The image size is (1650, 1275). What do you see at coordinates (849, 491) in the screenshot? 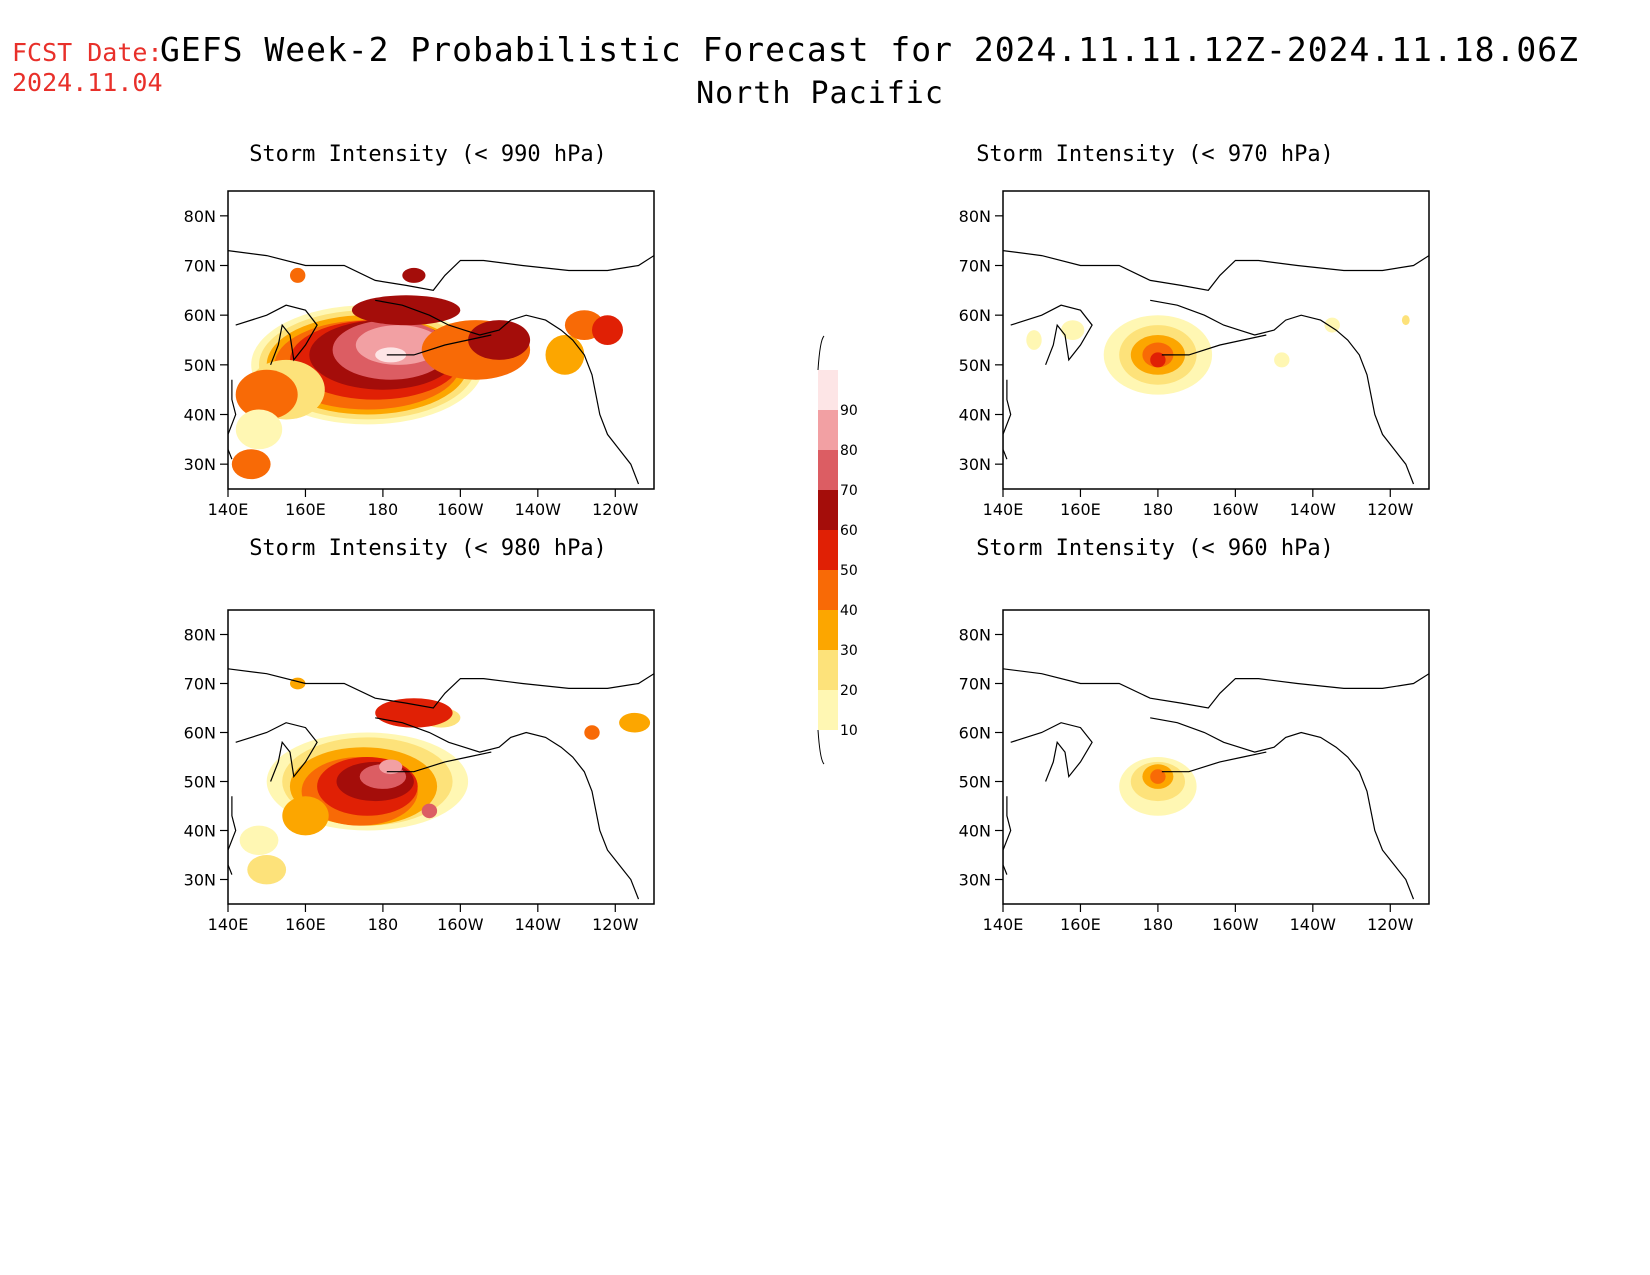
I see `colorbar-label: 70` at bounding box center [849, 491].